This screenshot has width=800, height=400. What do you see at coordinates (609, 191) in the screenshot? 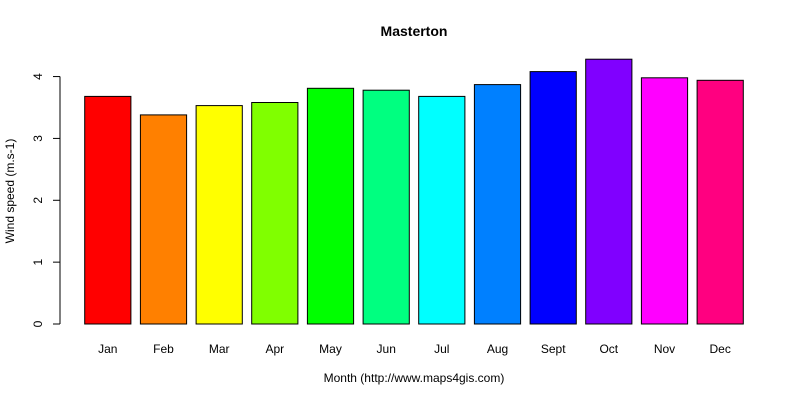
I see `bar-oct` at bounding box center [609, 191].